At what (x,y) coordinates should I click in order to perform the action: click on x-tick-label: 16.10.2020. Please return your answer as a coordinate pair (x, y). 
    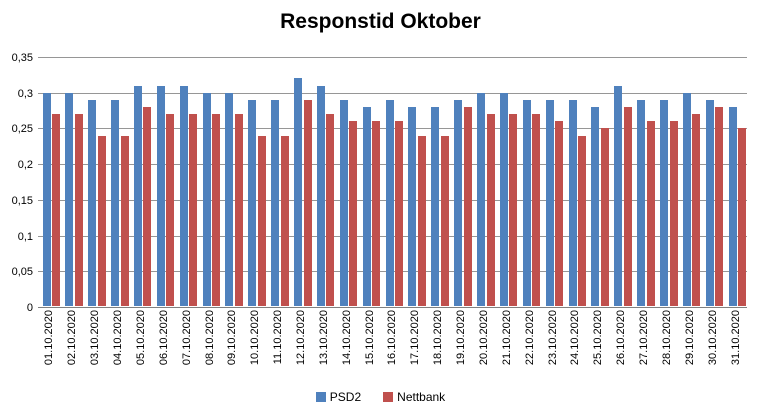
    Looking at the image, I should click on (392, 338).